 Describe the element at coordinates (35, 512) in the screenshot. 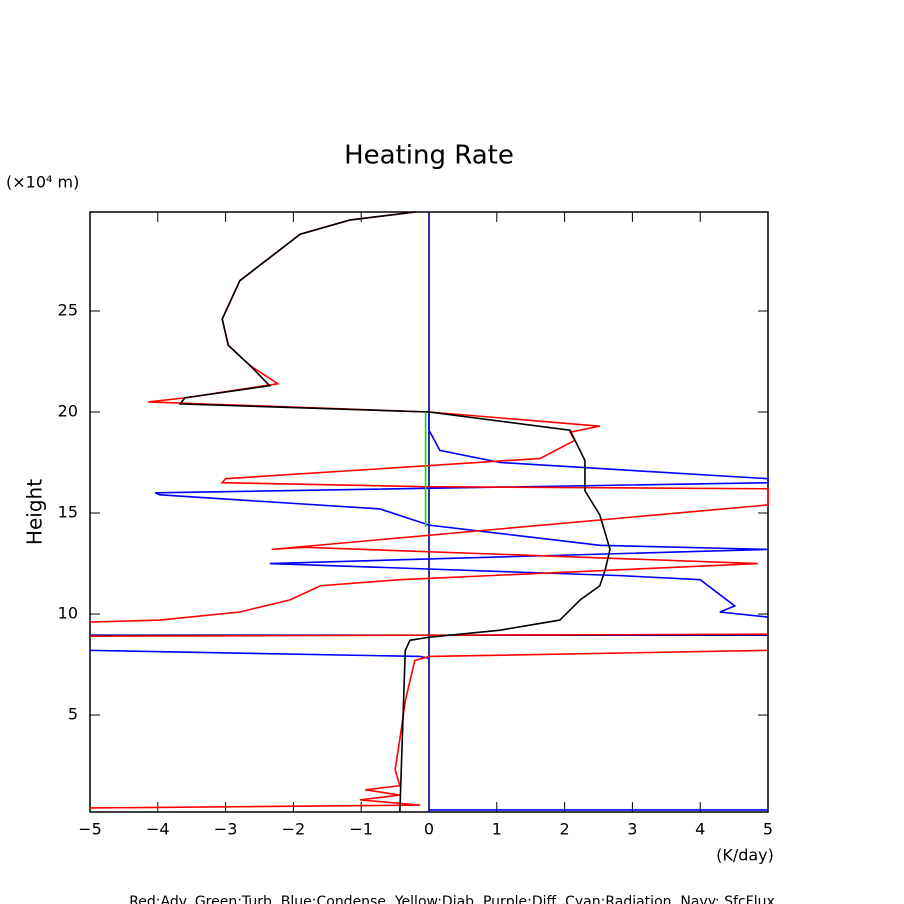

I see `y-label: Height` at that location.